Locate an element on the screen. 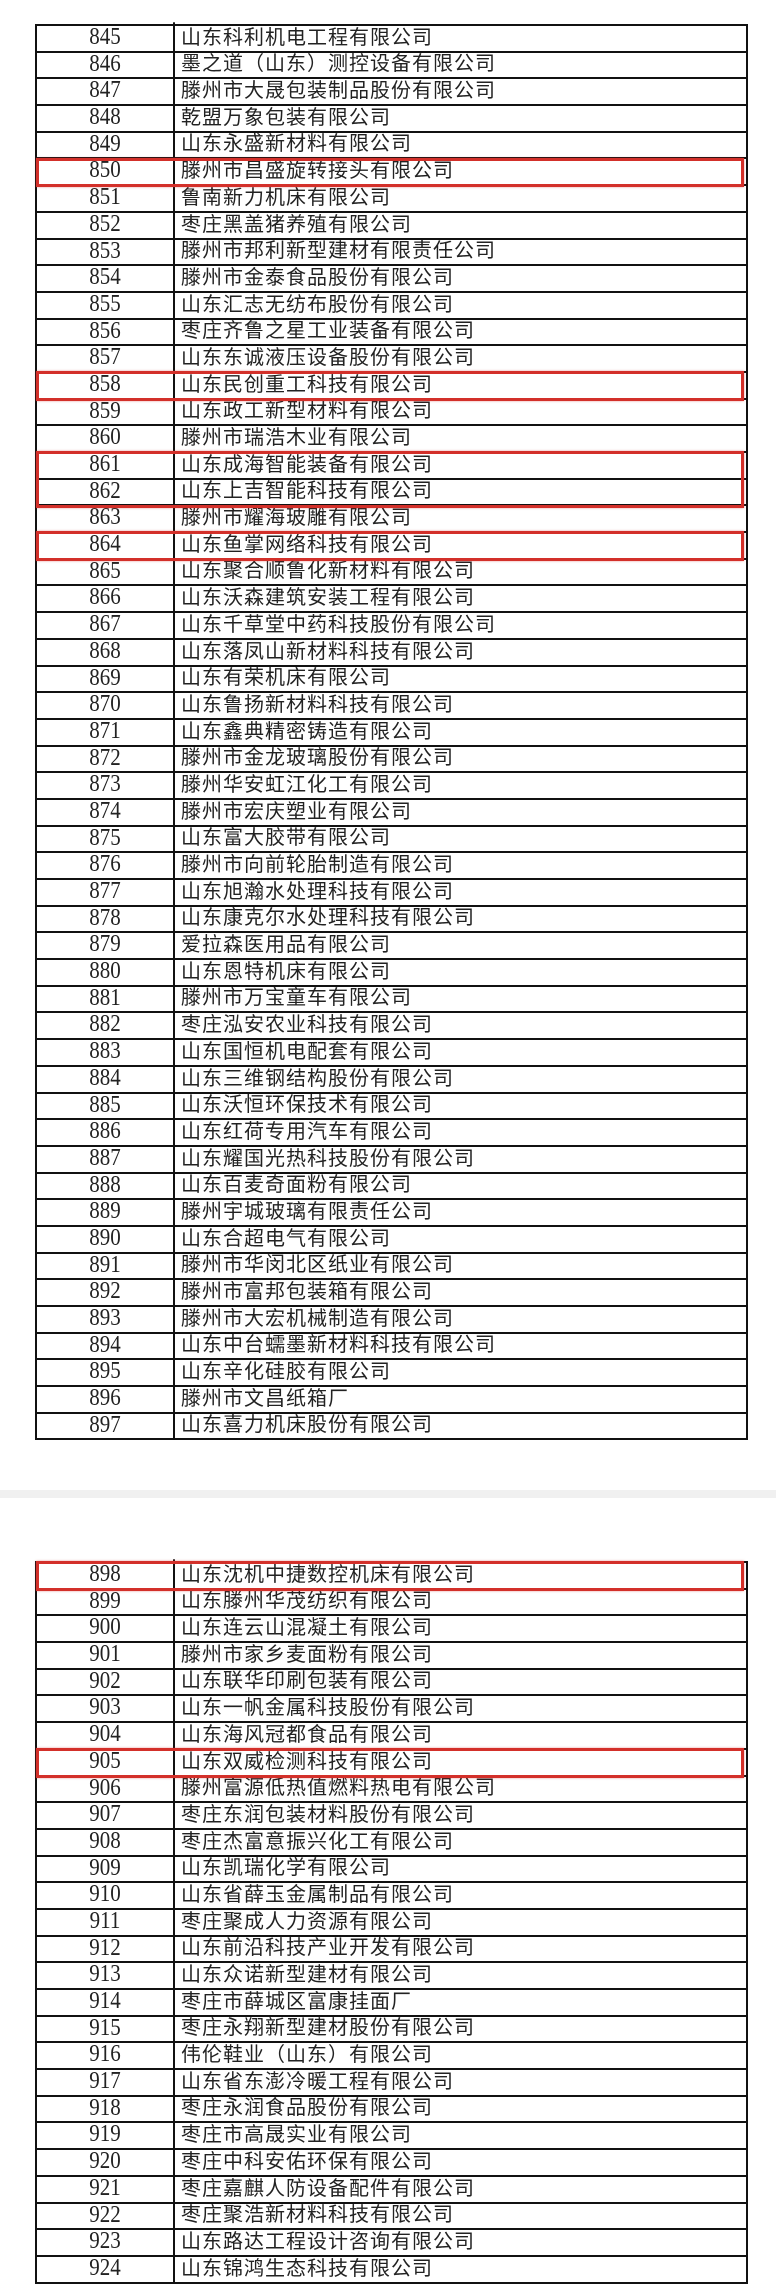  row-number: 878 is located at coordinates (106, 917).